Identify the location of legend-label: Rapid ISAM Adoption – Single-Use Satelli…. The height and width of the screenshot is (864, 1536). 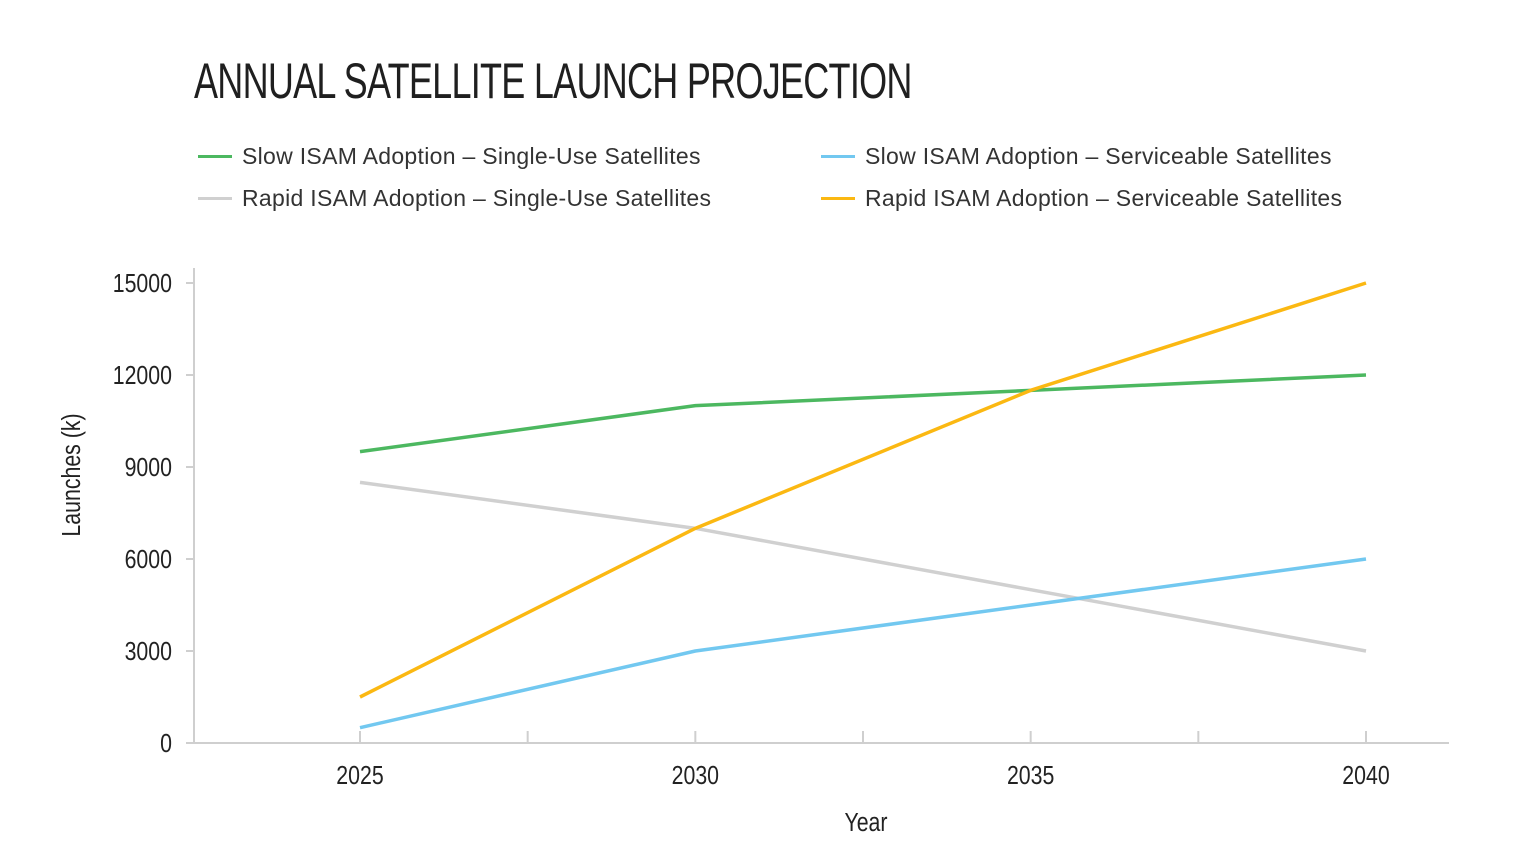
(477, 198).